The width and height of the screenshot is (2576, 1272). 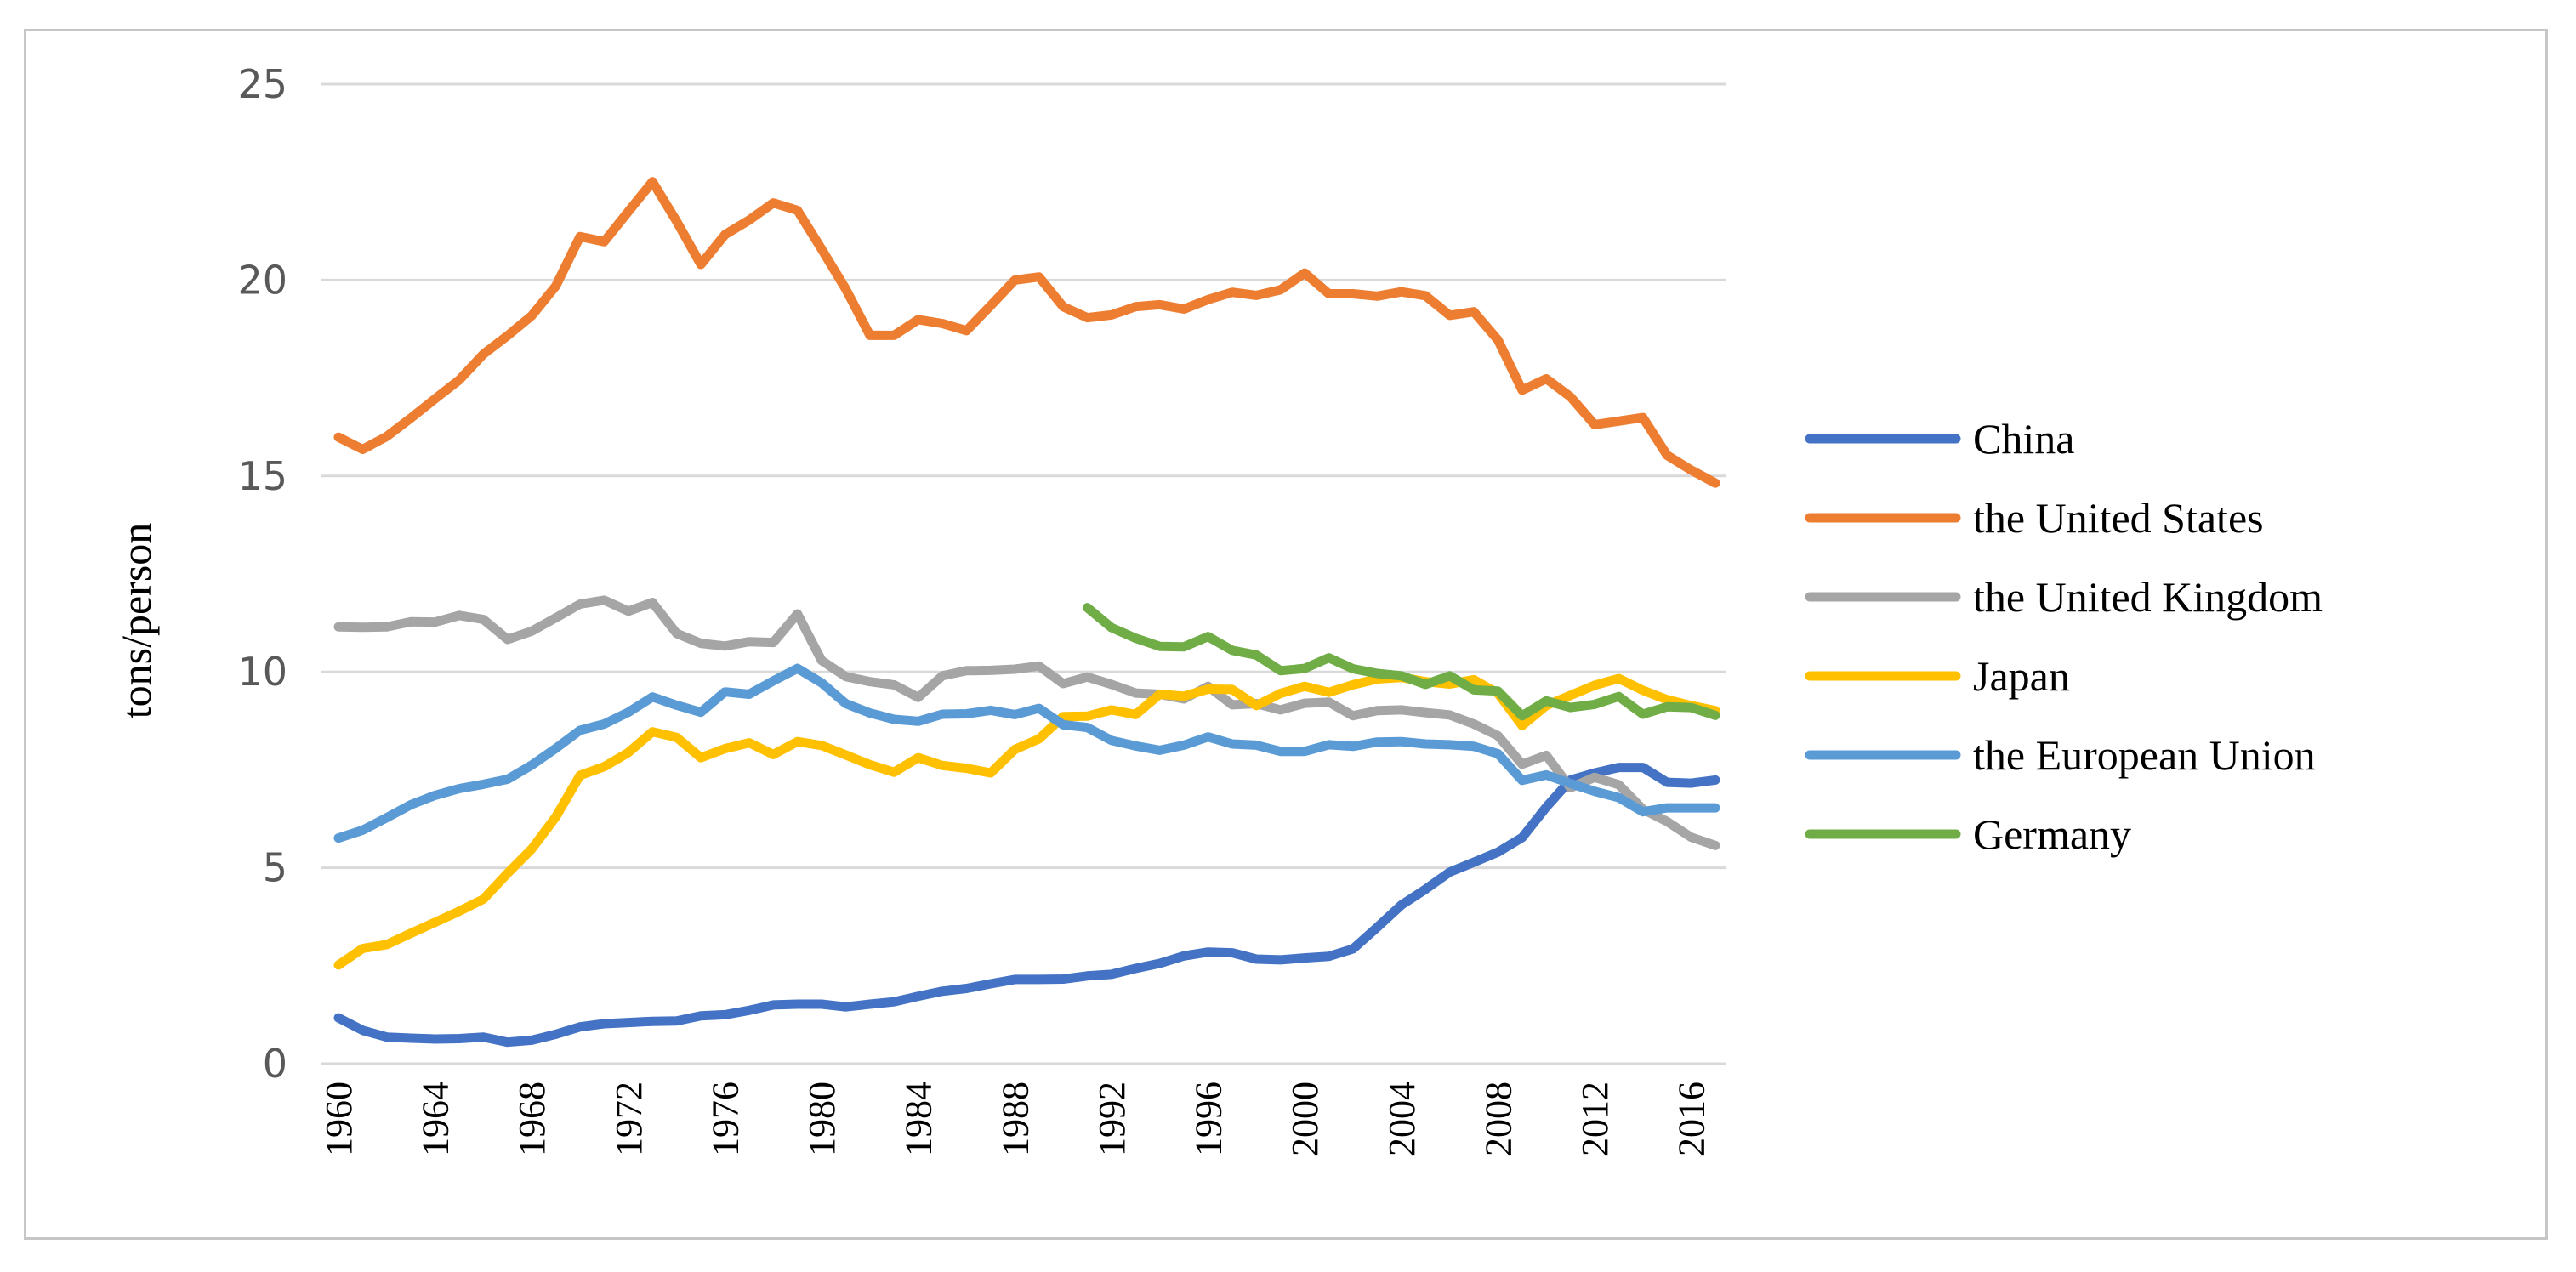 What do you see at coordinates (2052, 834) in the screenshot?
I see `legend-label-germany: Germany` at bounding box center [2052, 834].